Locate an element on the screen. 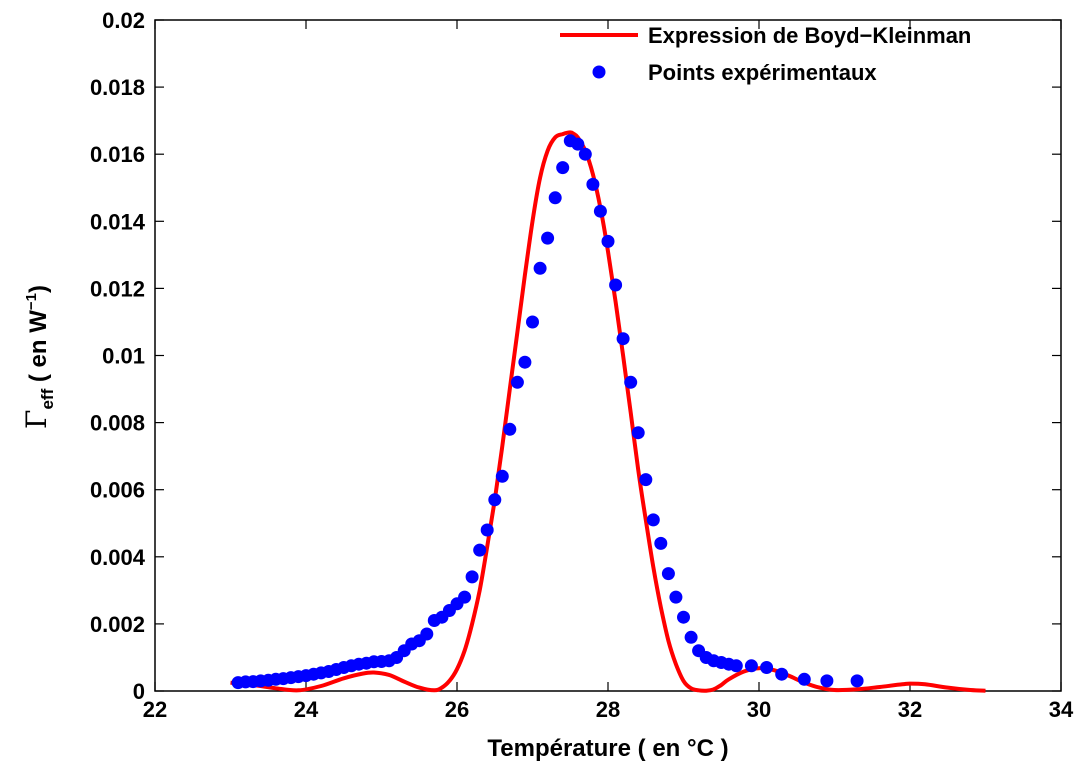  x-tick-label: 26 is located at coordinates (457, 709).